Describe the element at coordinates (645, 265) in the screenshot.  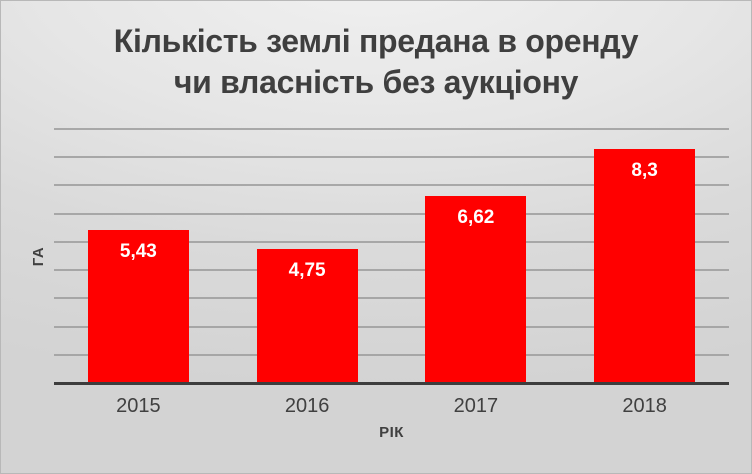
I see `bar-2018: 8,3` at that location.